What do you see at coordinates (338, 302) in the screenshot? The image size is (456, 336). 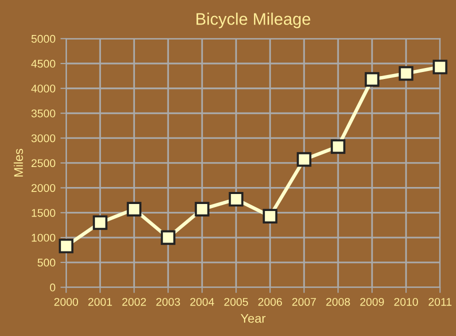 I see `x-tick-label: 2008` at bounding box center [338, 302].